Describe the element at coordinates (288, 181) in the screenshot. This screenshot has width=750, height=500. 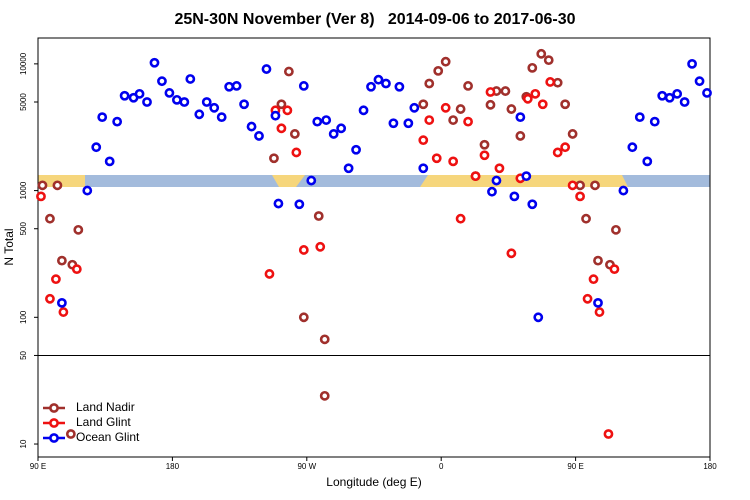
I see `land-band` at that location.